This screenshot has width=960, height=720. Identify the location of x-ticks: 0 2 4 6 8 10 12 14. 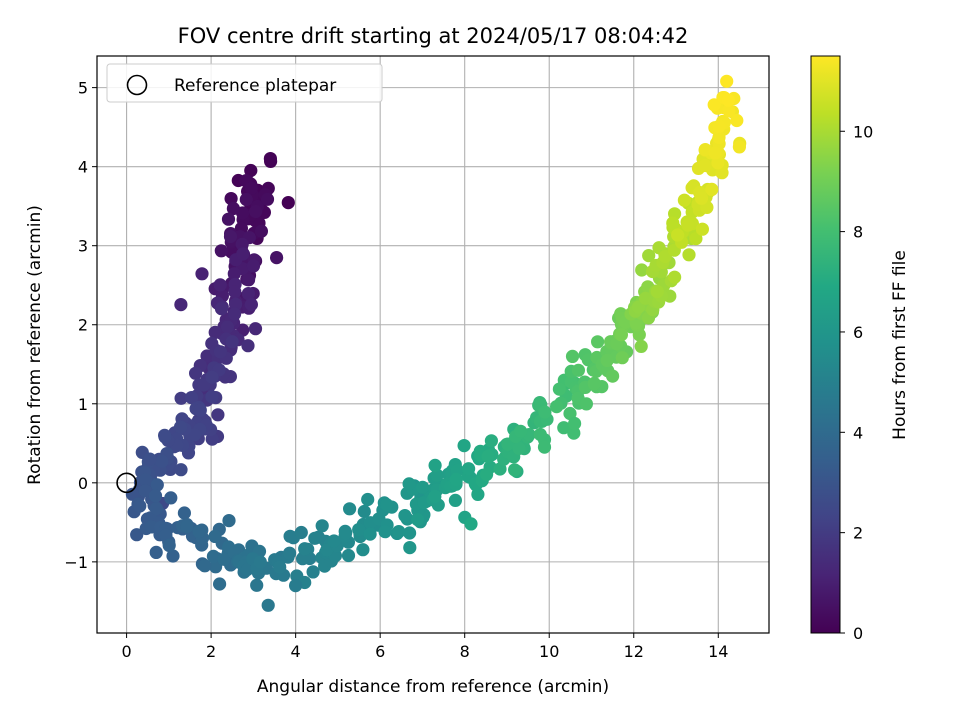
(424, 647).